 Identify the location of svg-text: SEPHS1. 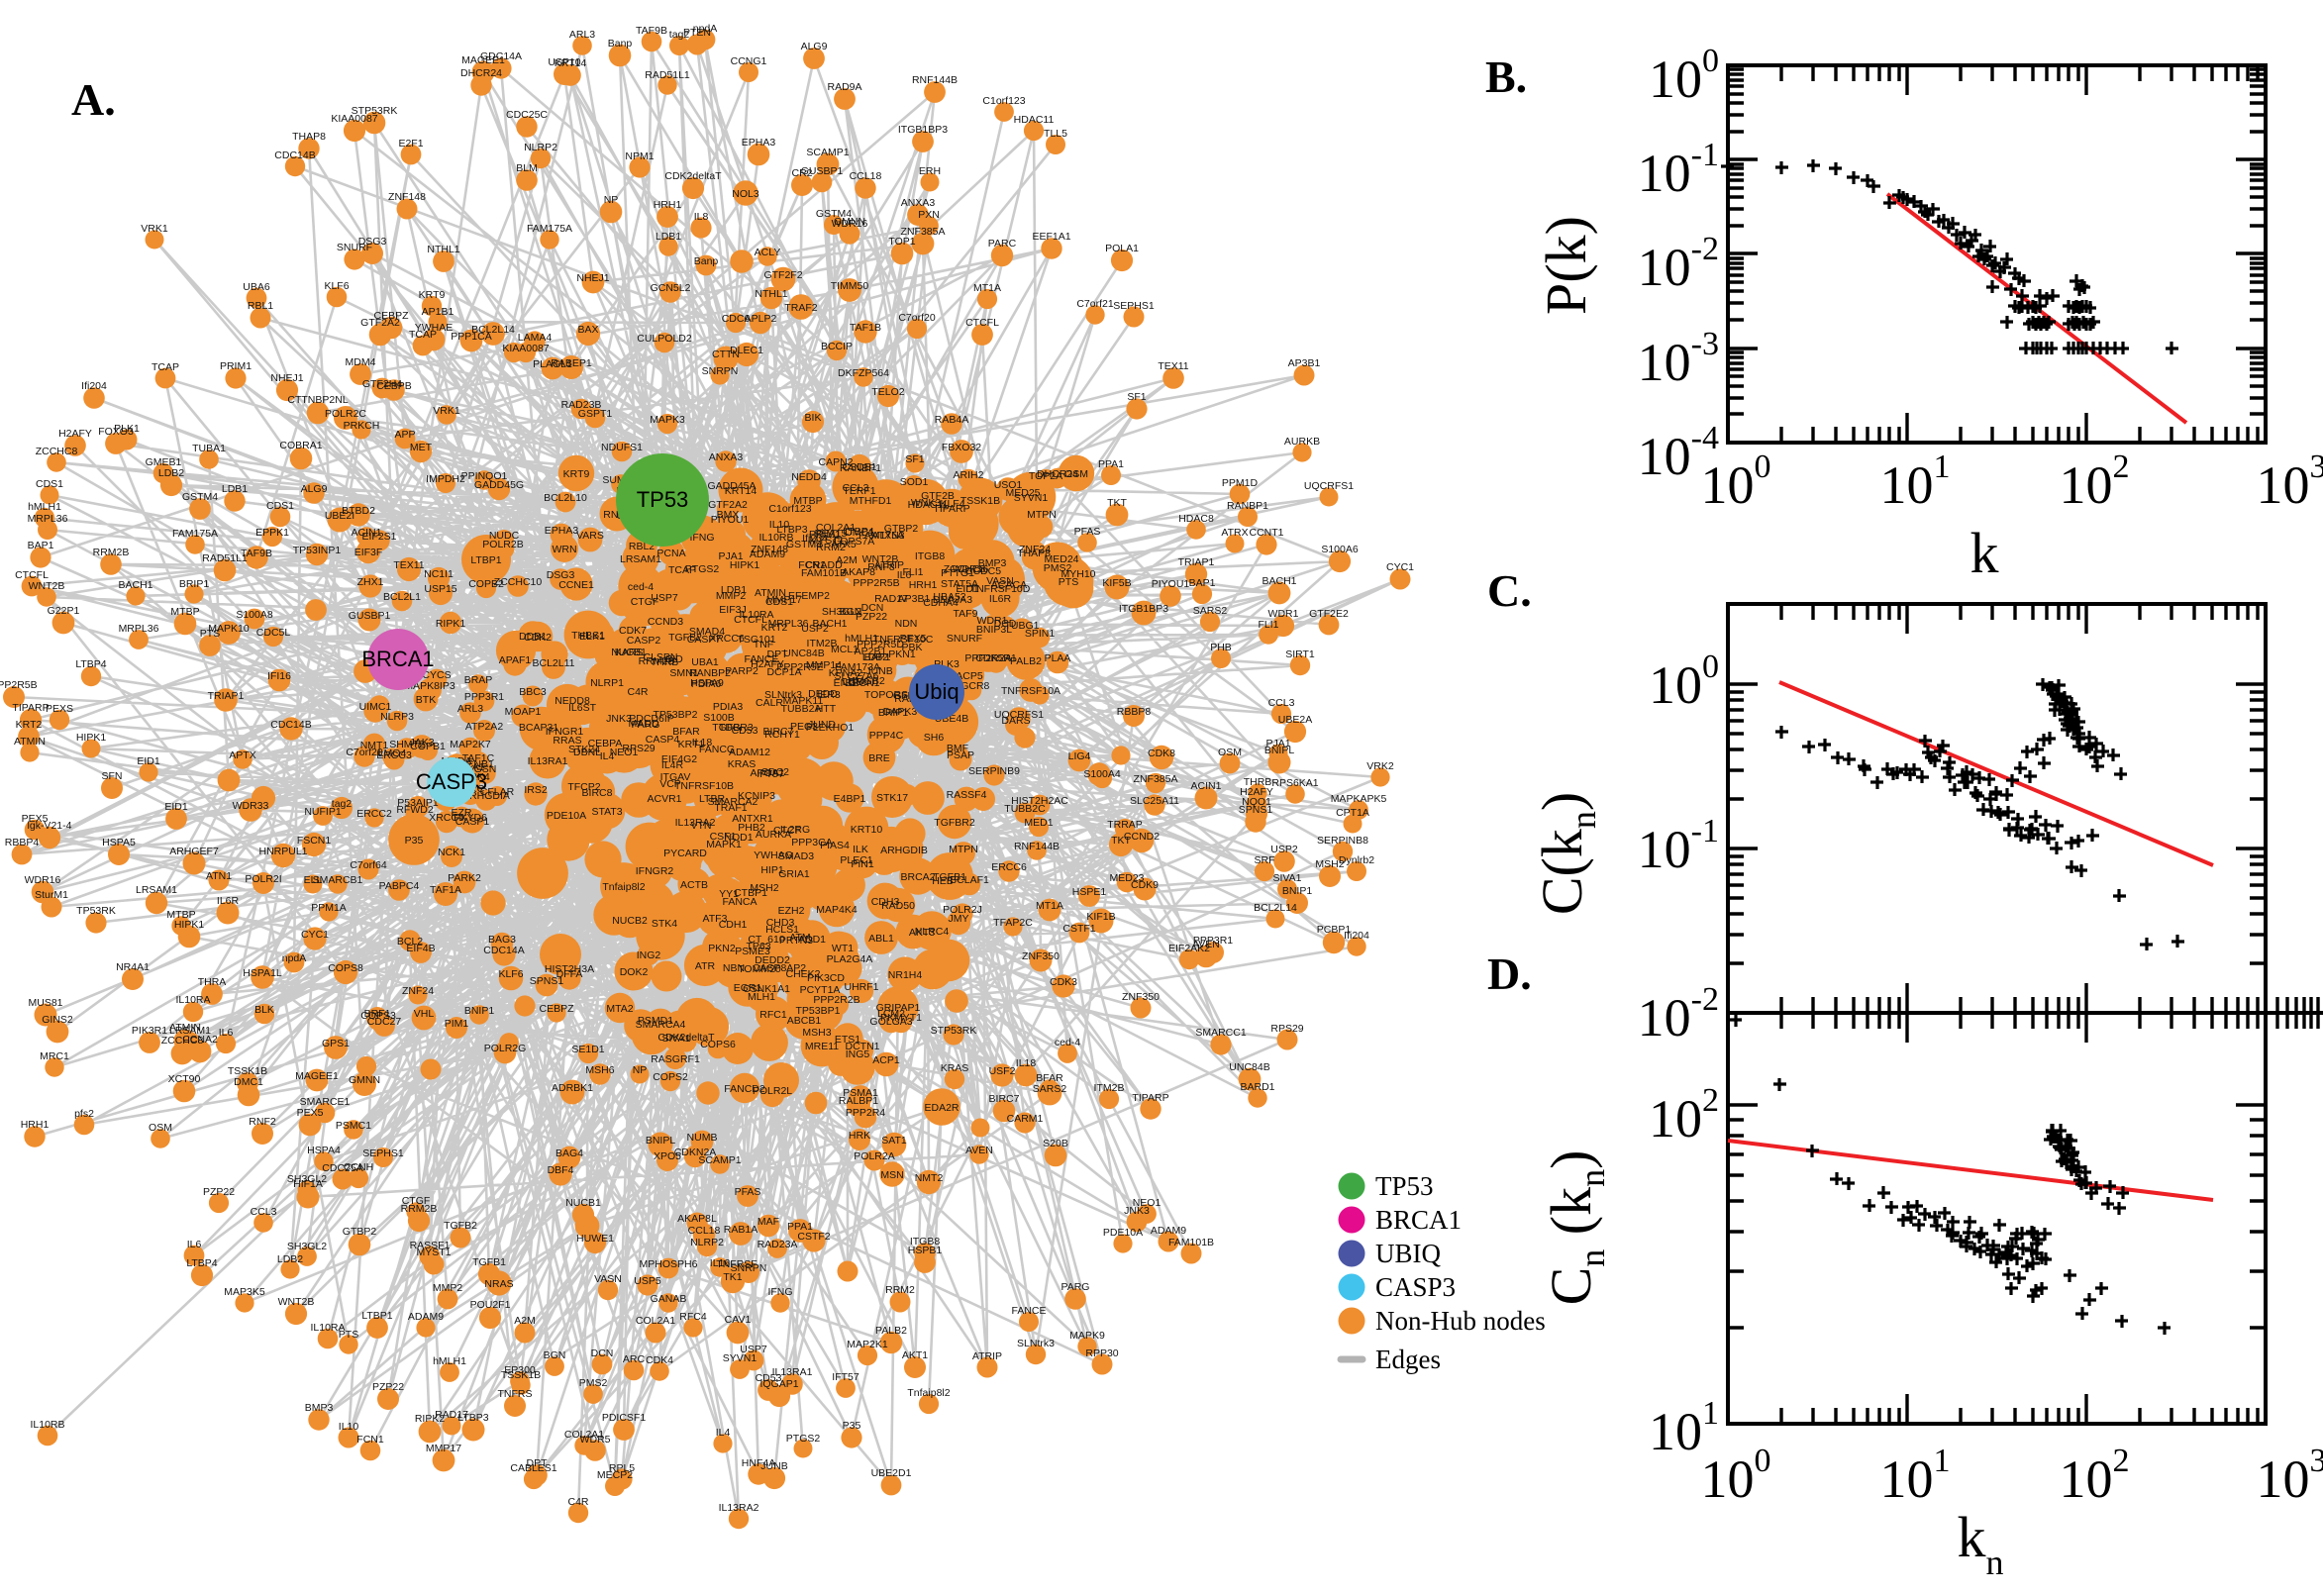
(1134, 306).